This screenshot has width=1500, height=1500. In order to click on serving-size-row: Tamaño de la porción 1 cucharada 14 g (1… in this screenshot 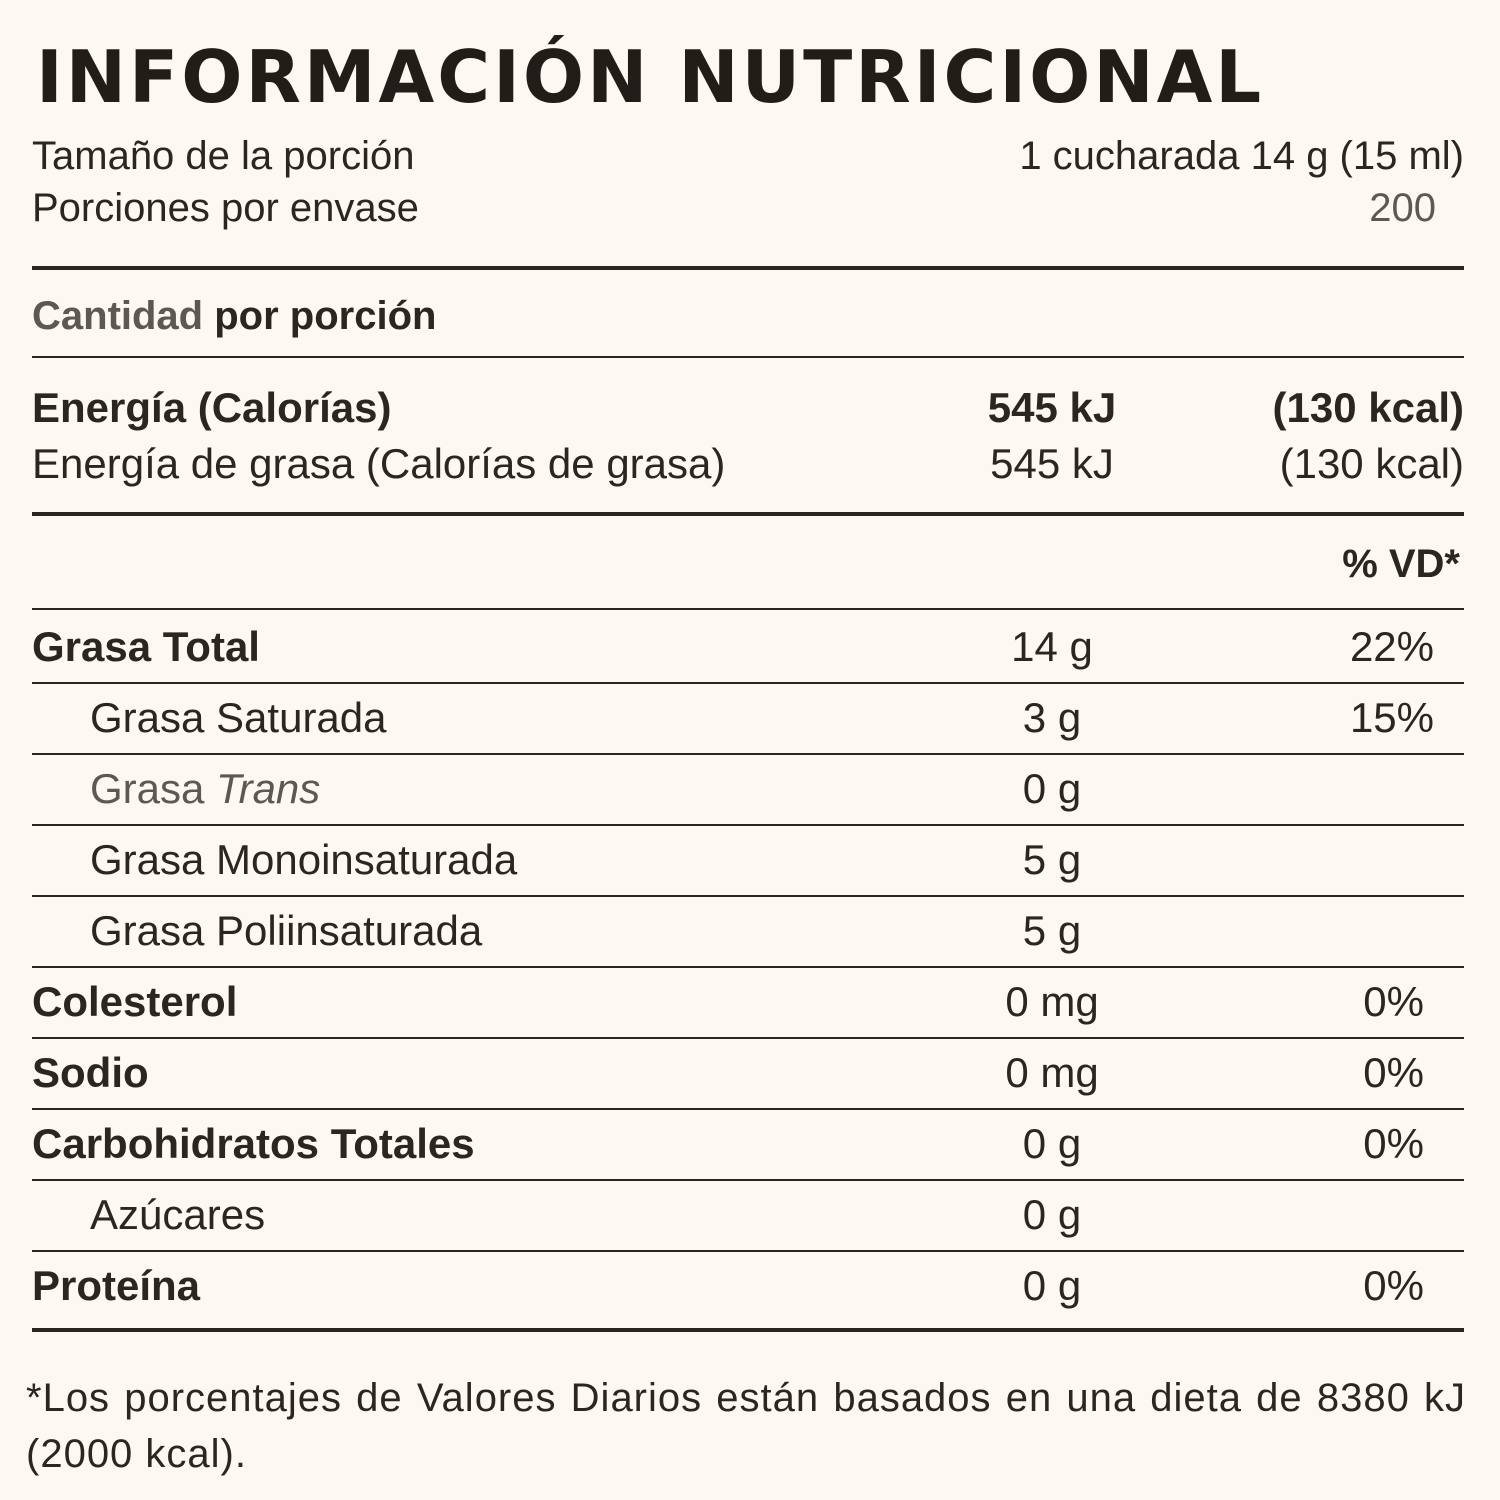, I will do `click(748, 156)`.